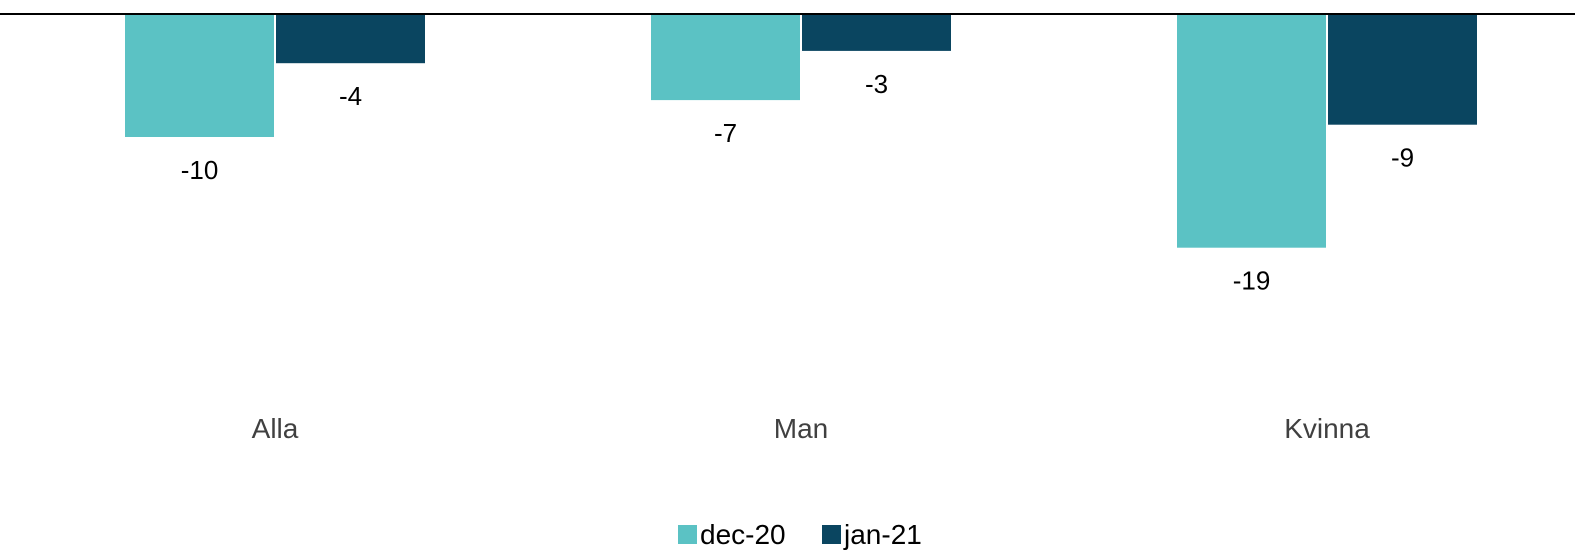 This screenshot has width=1575, height=560. I want to click on bar-dec-20-kvinna, so click(1251, 131).